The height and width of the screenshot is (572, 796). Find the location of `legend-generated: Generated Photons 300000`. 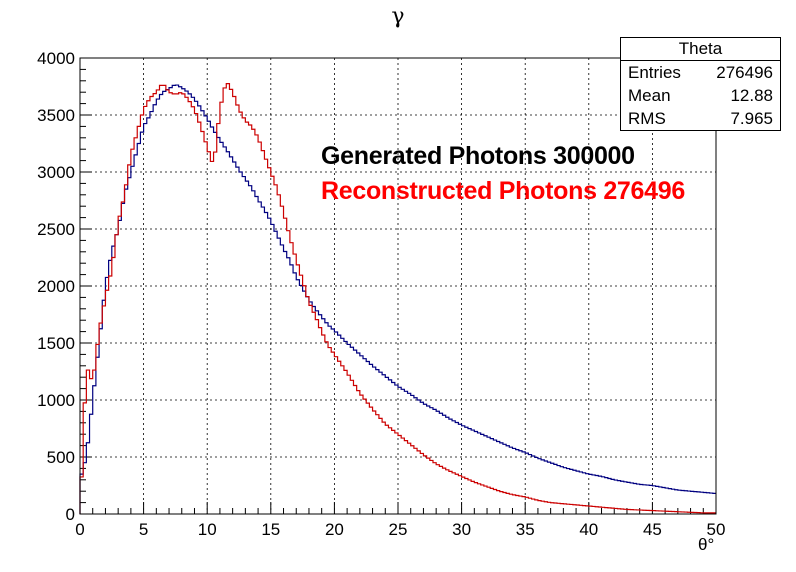

legend-generated: Generated Photons 300000 is located at coordinates (478, 156).